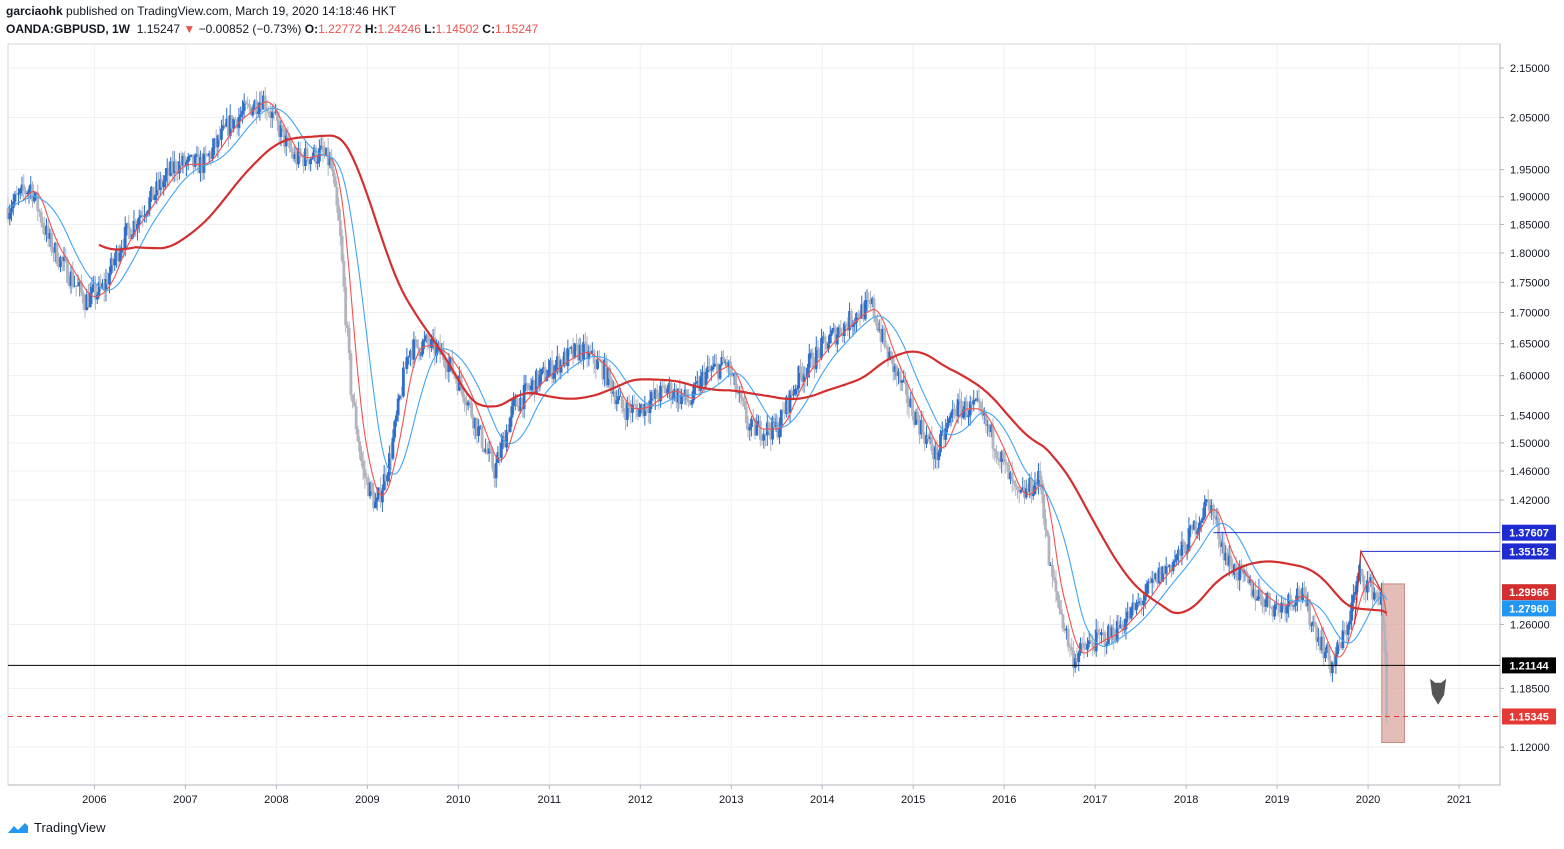  What do you see at coordinates (1530, 254) in the screenshot?
I see `y-tick-label: 1.80000` at bounding box center [1530, 254].